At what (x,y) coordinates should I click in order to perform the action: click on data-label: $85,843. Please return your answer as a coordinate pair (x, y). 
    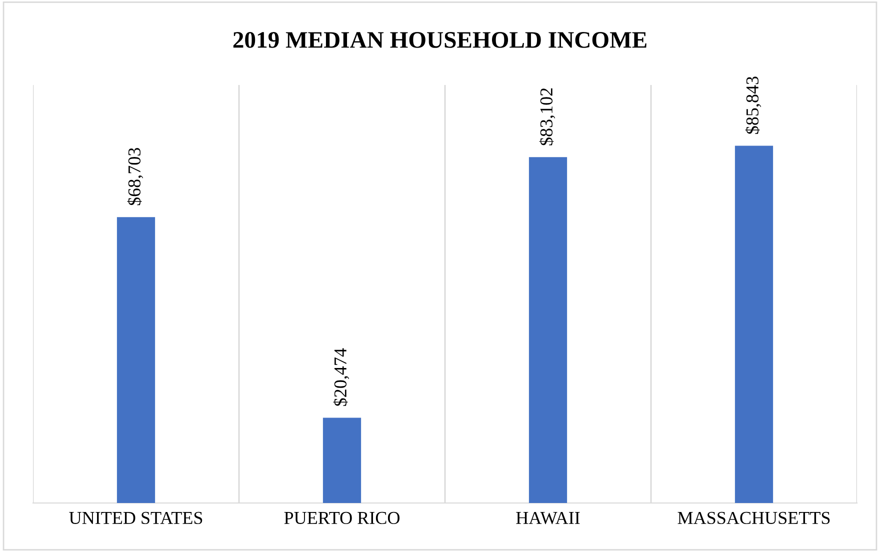
    Looking at the image, I should click on (753, 105).